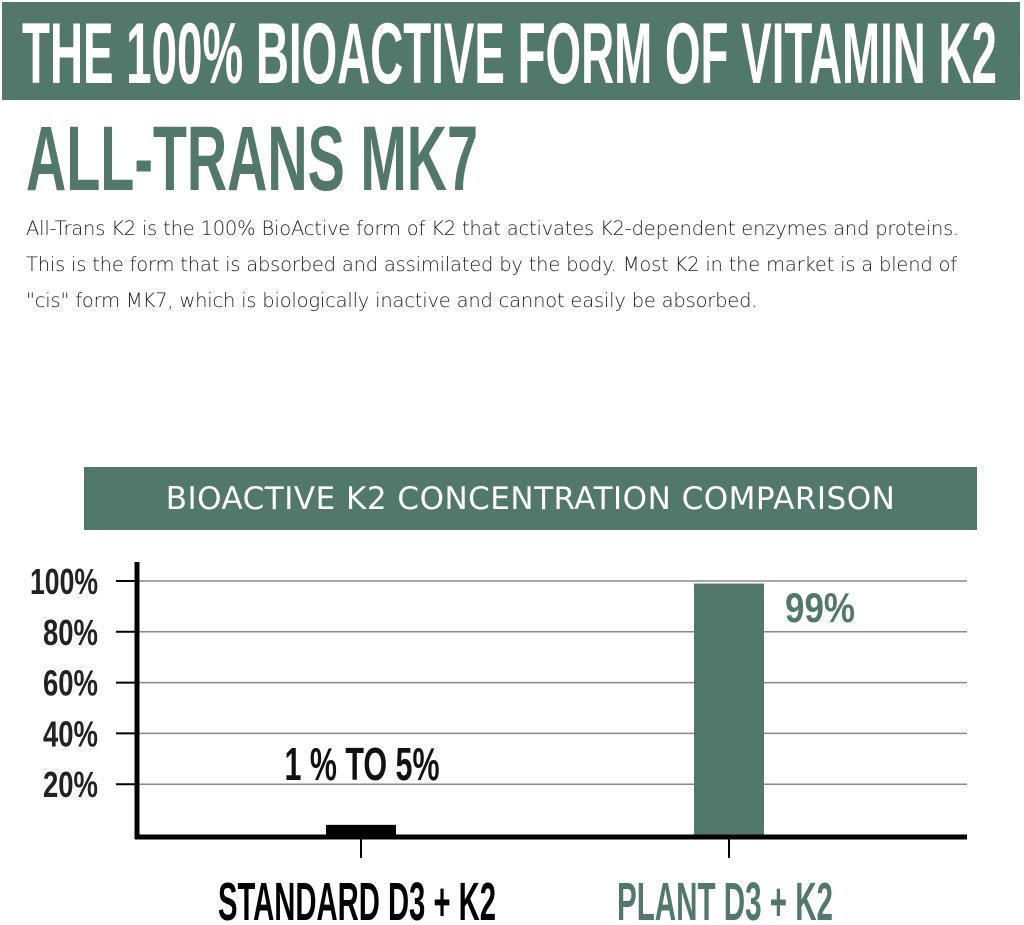 Image resolution: width=1024 pixels, height=925 pixels. Describe the element at coordinates (64, 581) in the screenshot. I see `y-tick-label: 100%` at that location.